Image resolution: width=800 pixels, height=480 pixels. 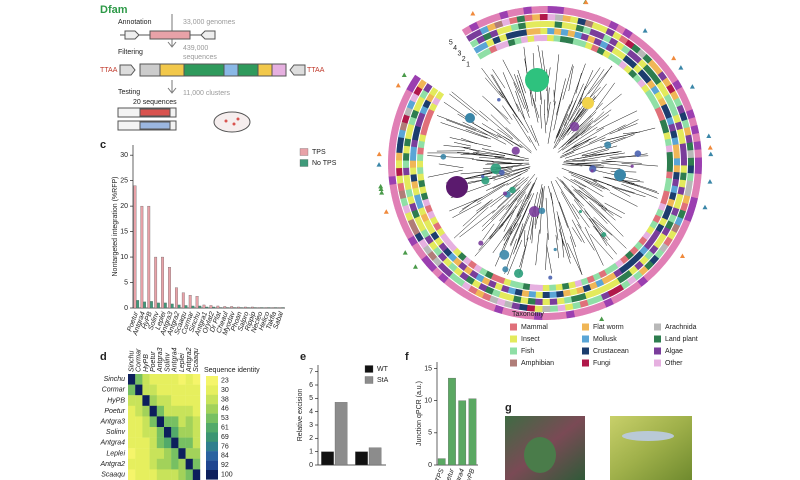 I want to click on y-tick-label: 10, so click(x=124, y=257).